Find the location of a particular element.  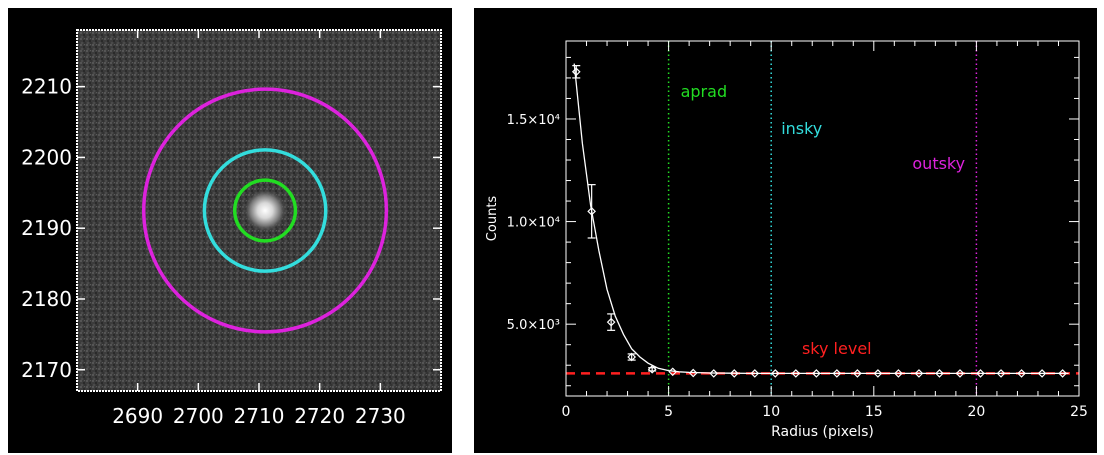

x-tick-label: 15 is located at coordinates (874, 412).